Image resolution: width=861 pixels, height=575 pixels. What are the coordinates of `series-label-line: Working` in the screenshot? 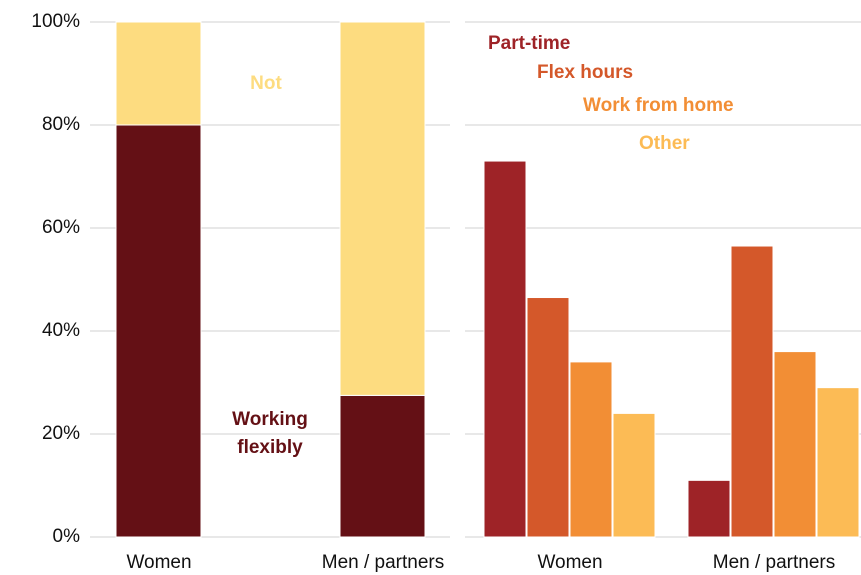 It's located at (270, 419).